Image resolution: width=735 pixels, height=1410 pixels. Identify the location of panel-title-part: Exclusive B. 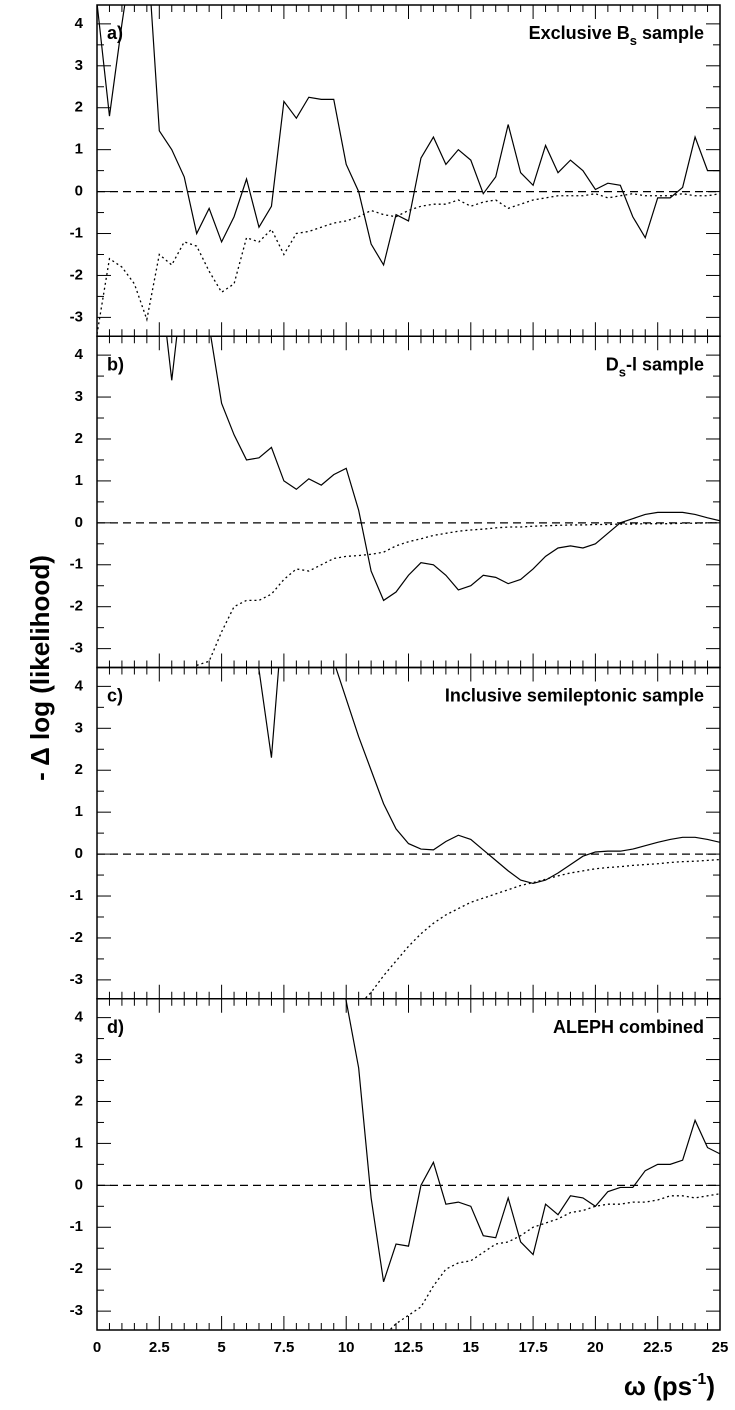
(579, 33).